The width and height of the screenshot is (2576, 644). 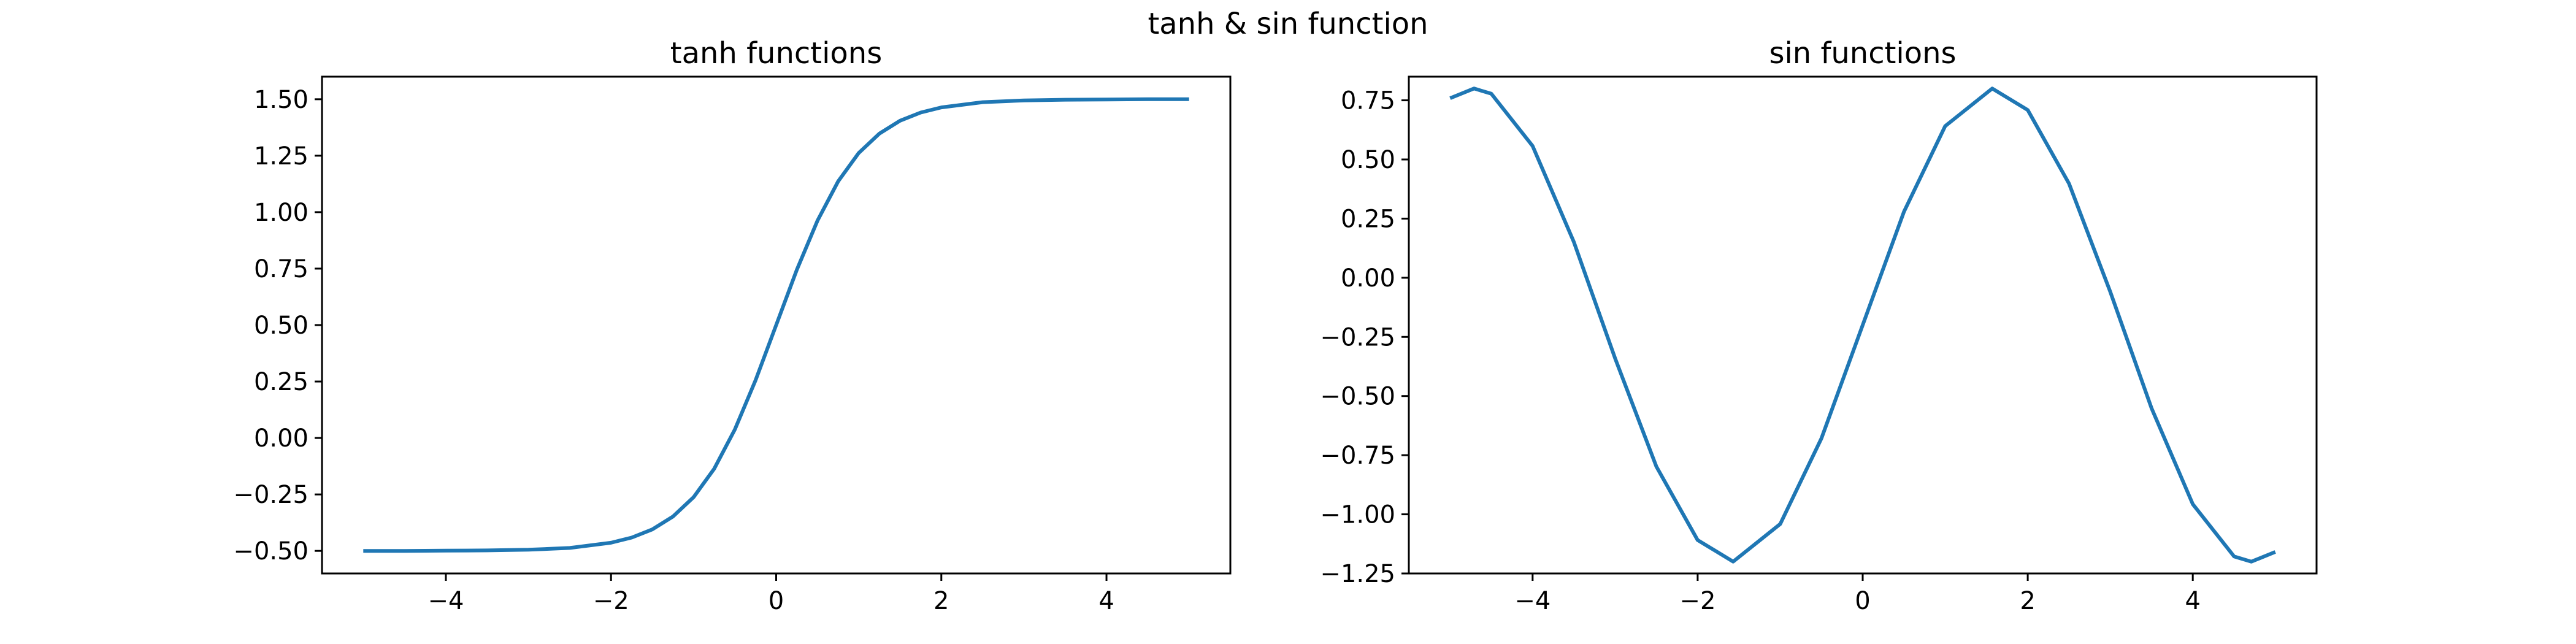 I want to click on sin-xtick-label: −2, so click(x=1697, y=601).